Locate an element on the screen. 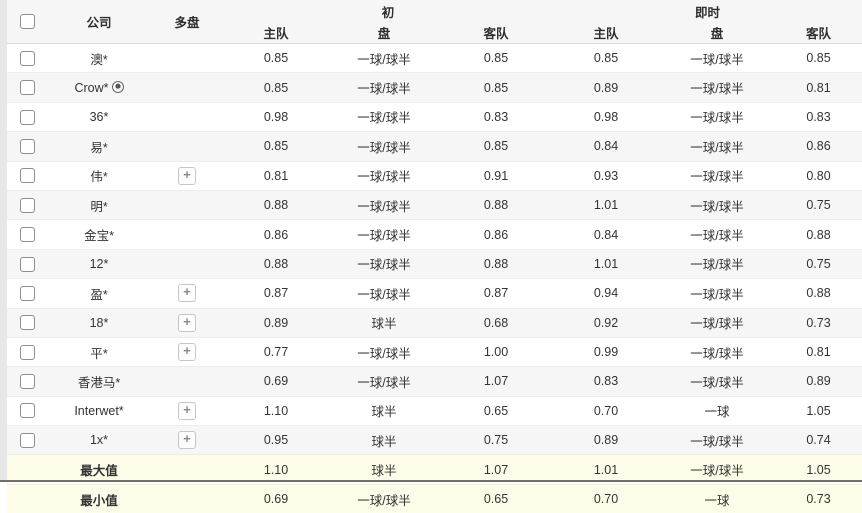  live-away-odds: 0.89 is located at coordinates (818, 381).